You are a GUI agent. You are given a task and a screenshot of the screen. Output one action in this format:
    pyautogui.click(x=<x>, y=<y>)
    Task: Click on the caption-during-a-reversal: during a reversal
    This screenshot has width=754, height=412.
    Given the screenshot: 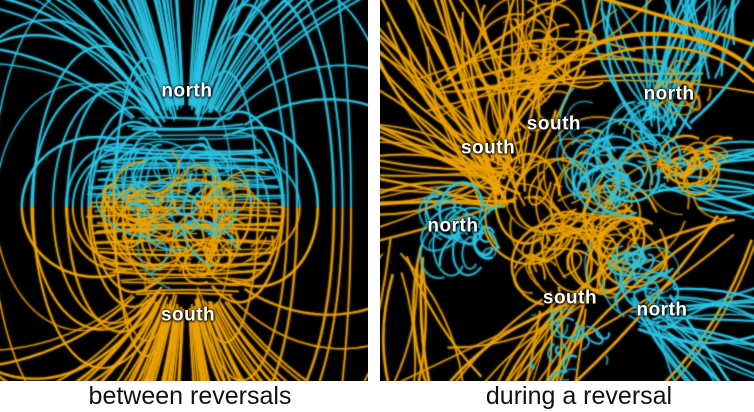 What is the action you would take?
    pyautogui.click(x=579, y=396)
    